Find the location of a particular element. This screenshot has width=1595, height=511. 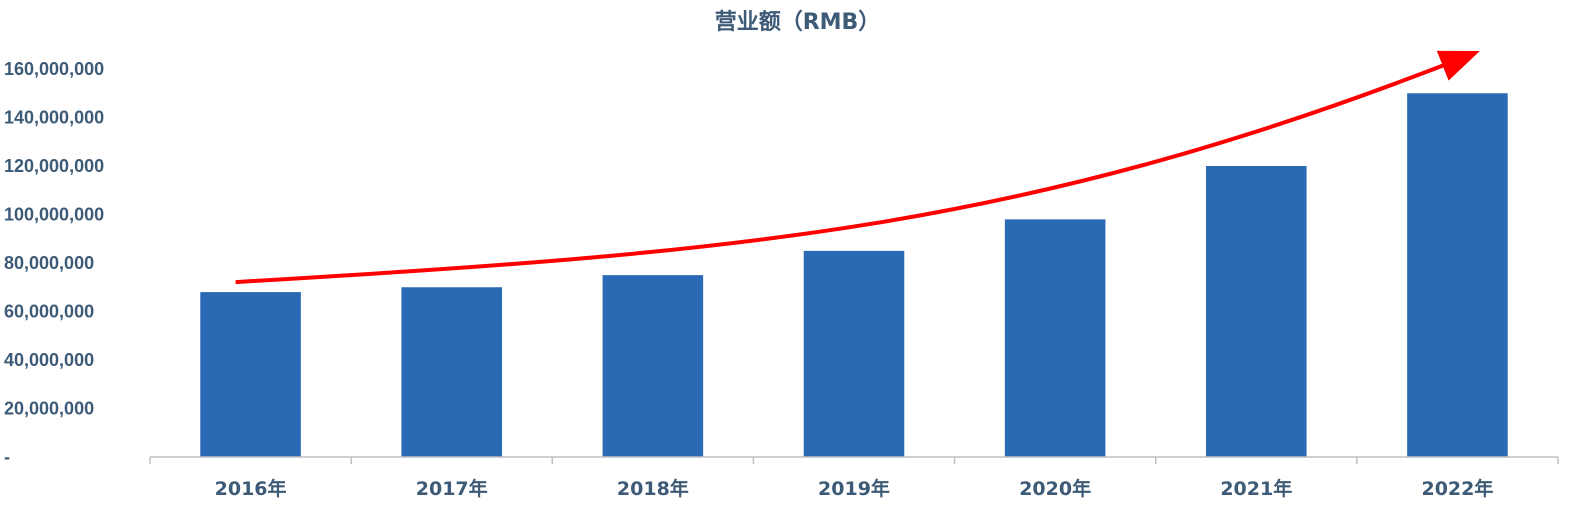

x-tick-label: 2022年 is located at coordinates (1457, 488).